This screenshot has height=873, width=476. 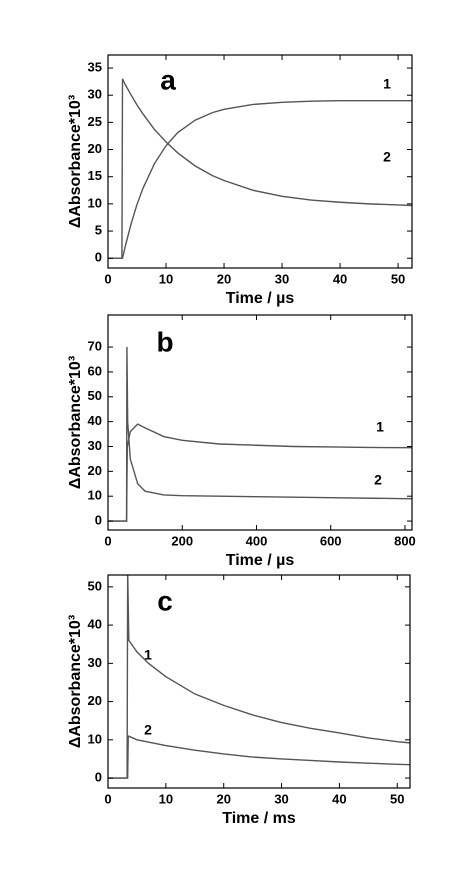 What do you see at coordinates (98, 229) in the screenshot?
I see `y-tick-label: 5` at bounding box center [98, 229].